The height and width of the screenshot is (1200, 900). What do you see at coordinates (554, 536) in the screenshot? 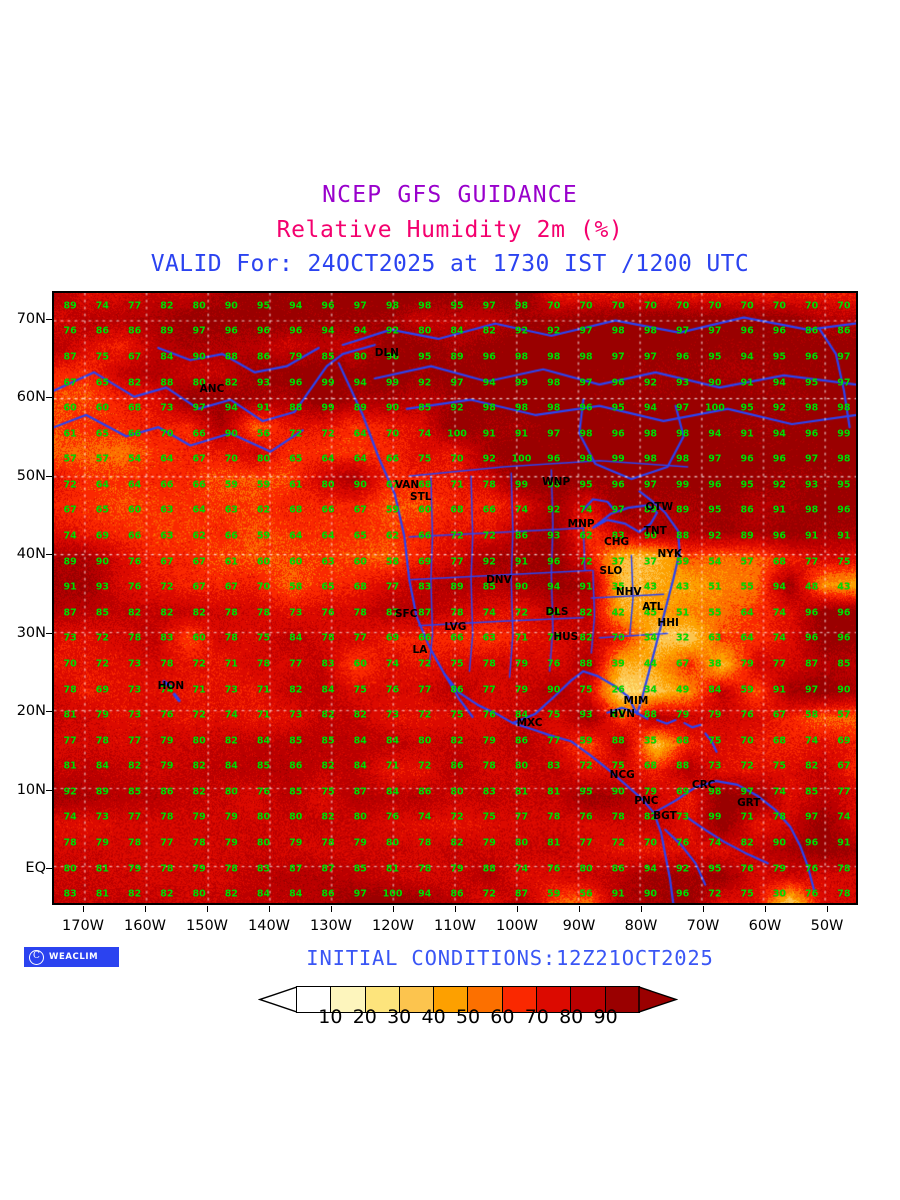
I see `grid-value-label: 93` at bounding box center [554, 536].